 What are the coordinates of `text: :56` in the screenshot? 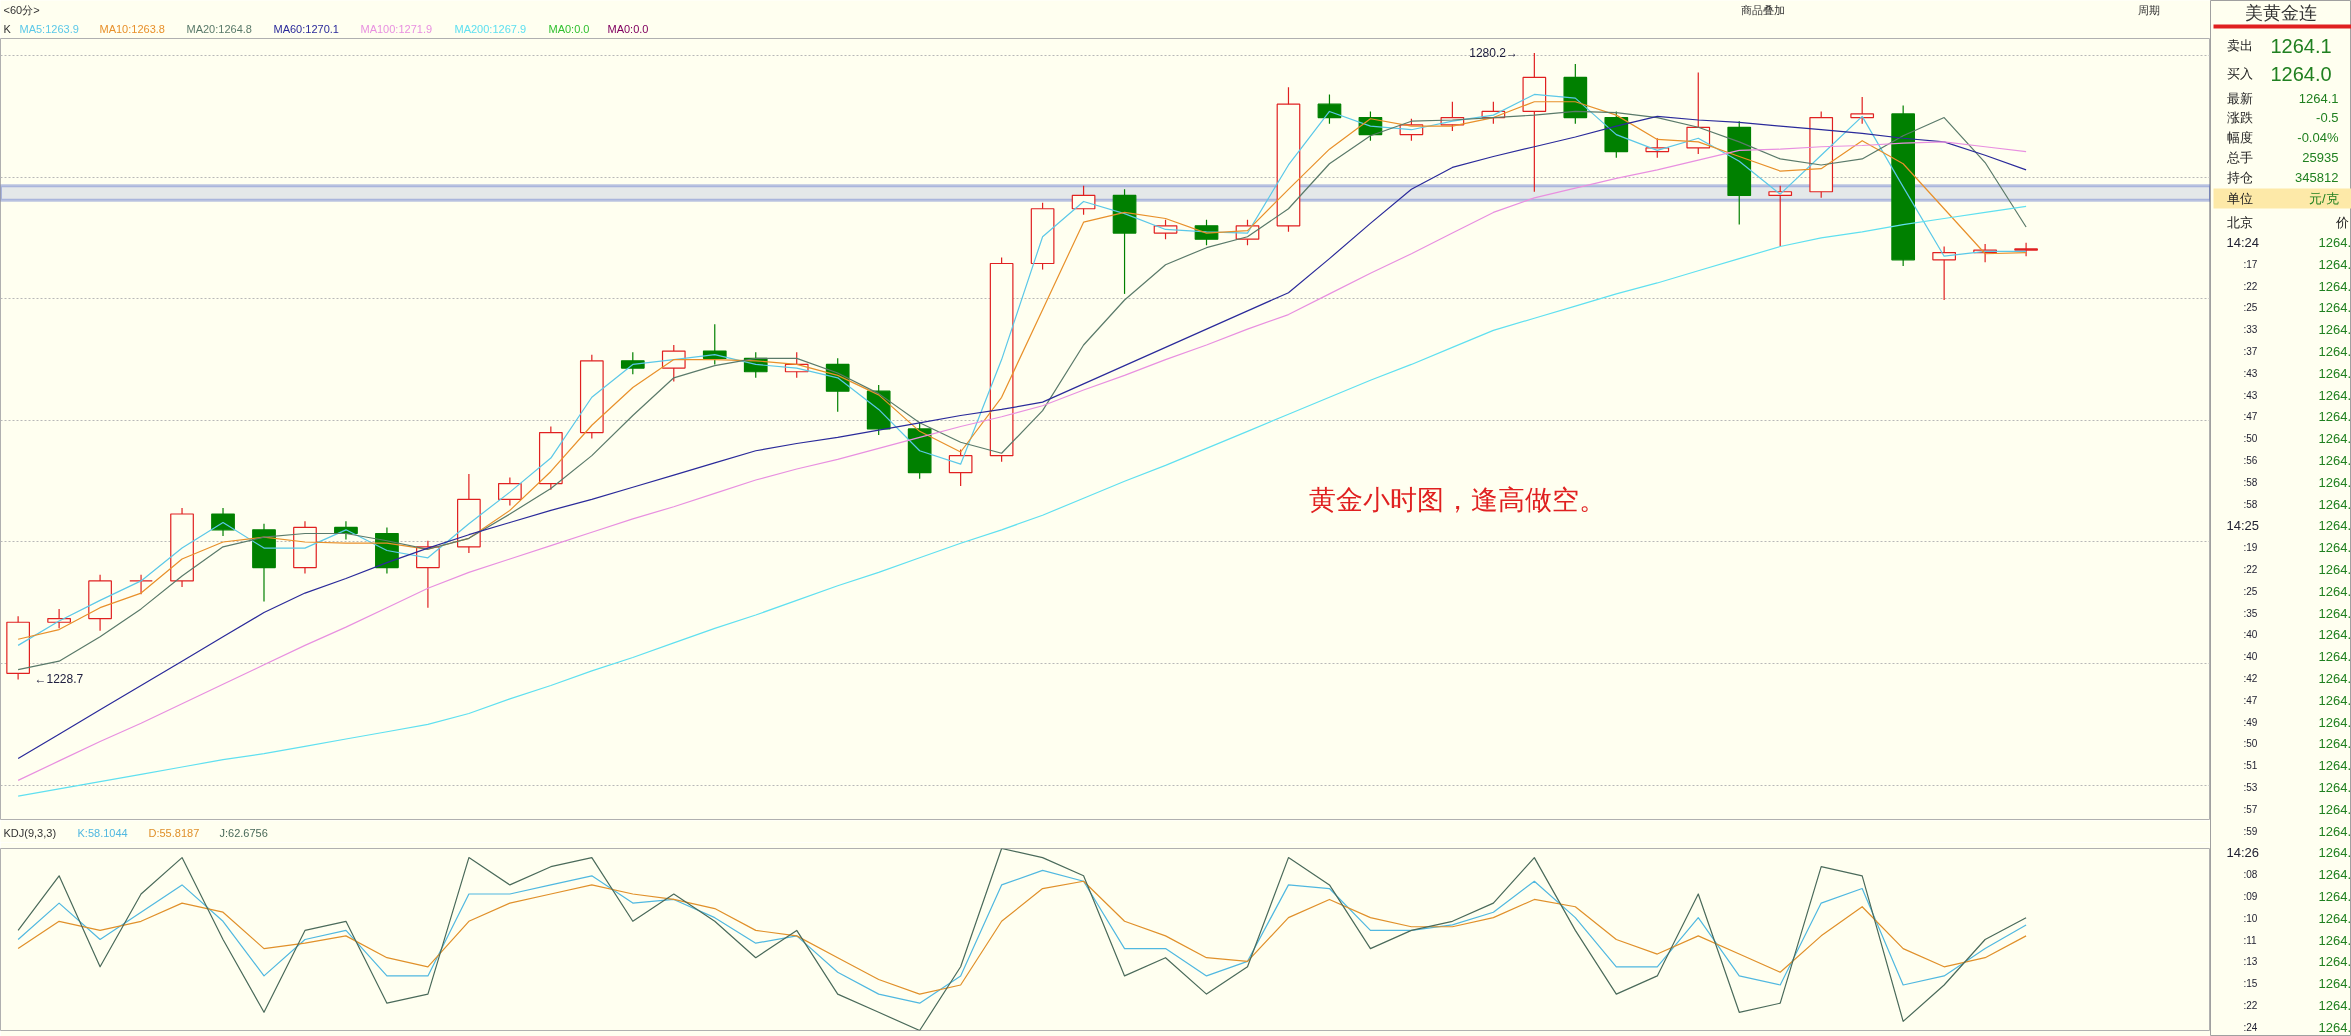 It's located at (2250, 460).